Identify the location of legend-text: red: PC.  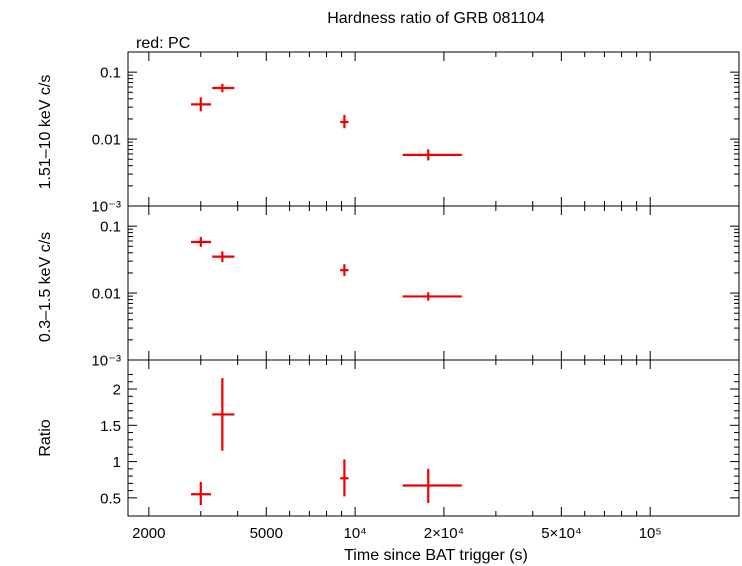
(163, 43).